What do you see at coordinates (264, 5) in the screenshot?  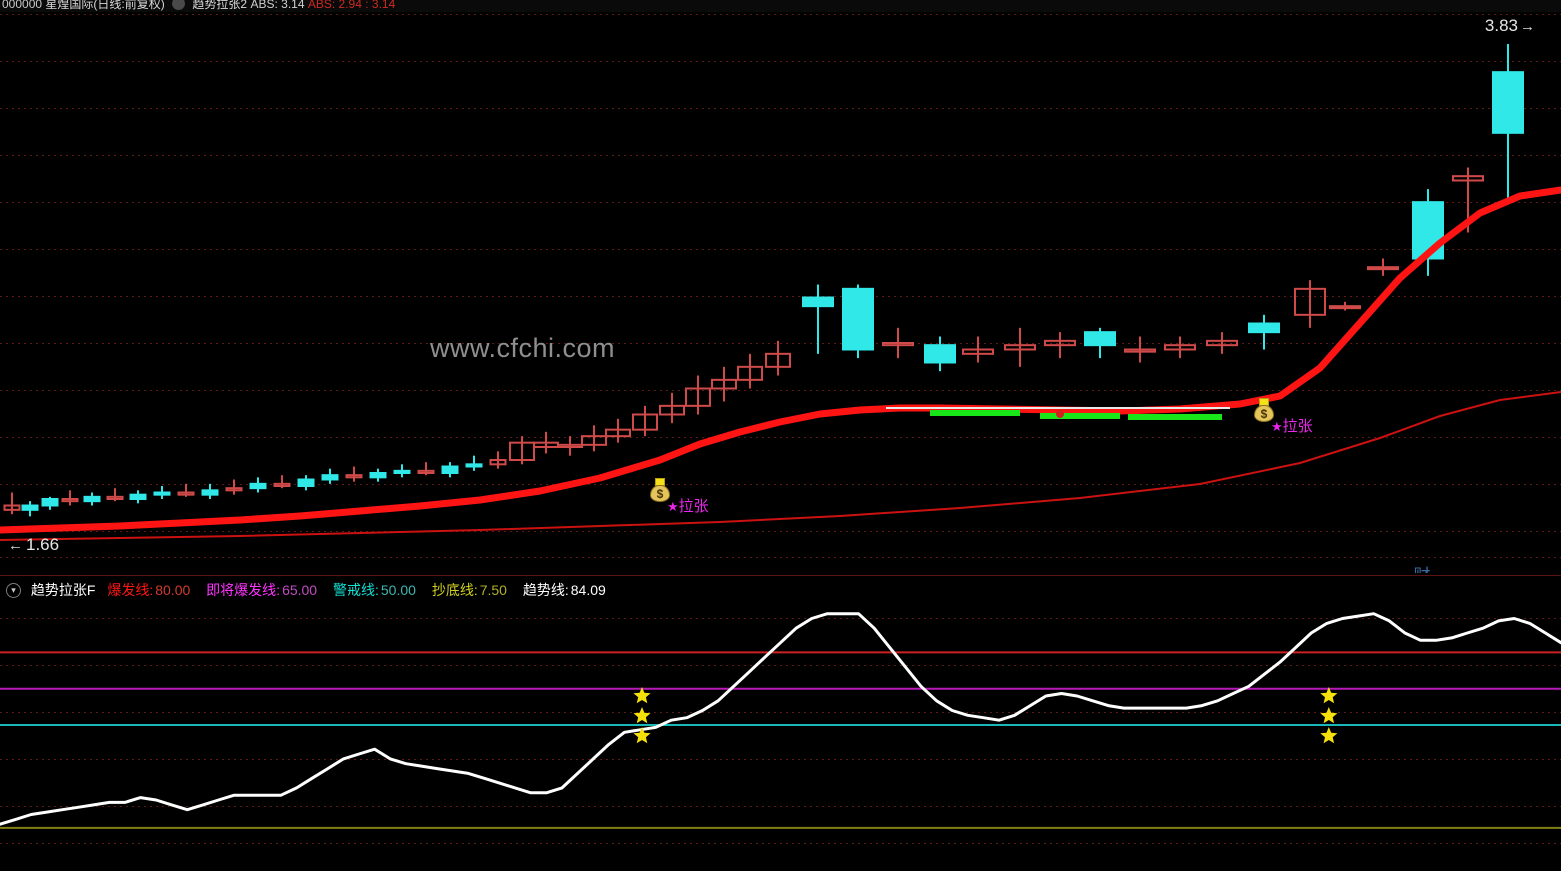 I see `abs-label: ABS:` at bounding box center [264, 5].